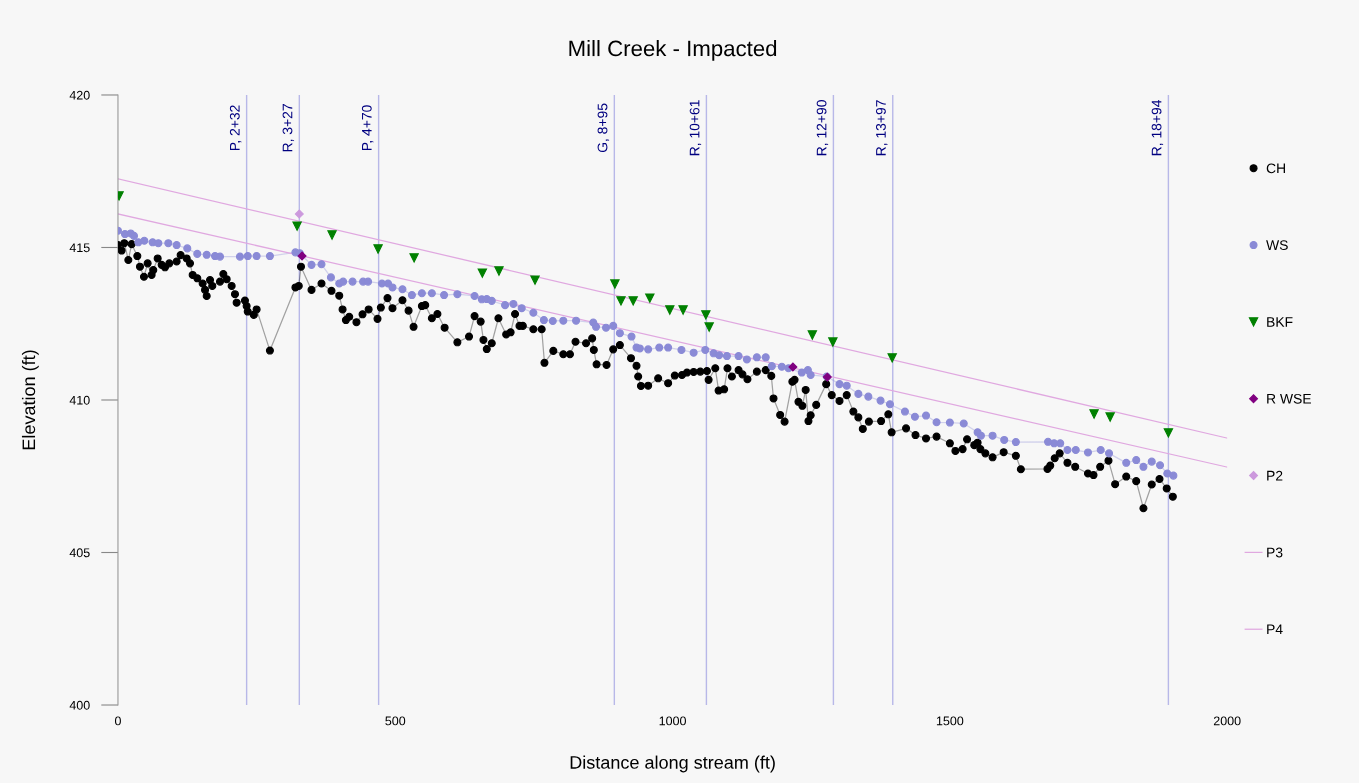 This screenshot has width=1359, height=783. Describe the element at coordinates (117, 721) in the screenshot. I see `x-tick-label: 0` at that location.